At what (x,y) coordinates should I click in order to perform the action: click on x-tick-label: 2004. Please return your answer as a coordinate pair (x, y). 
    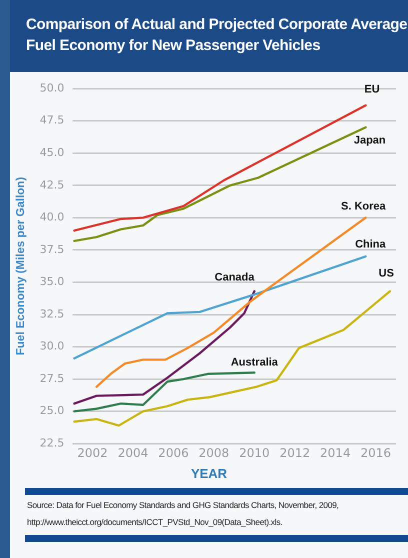
    Looking at the image, I should click on (133, 453).